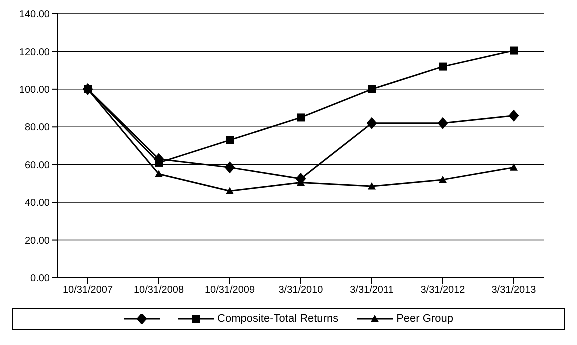 The width and height of the screenshot is (577, 345). I want to click on x-tick-label: 3/31/2012, so click(443, 290).